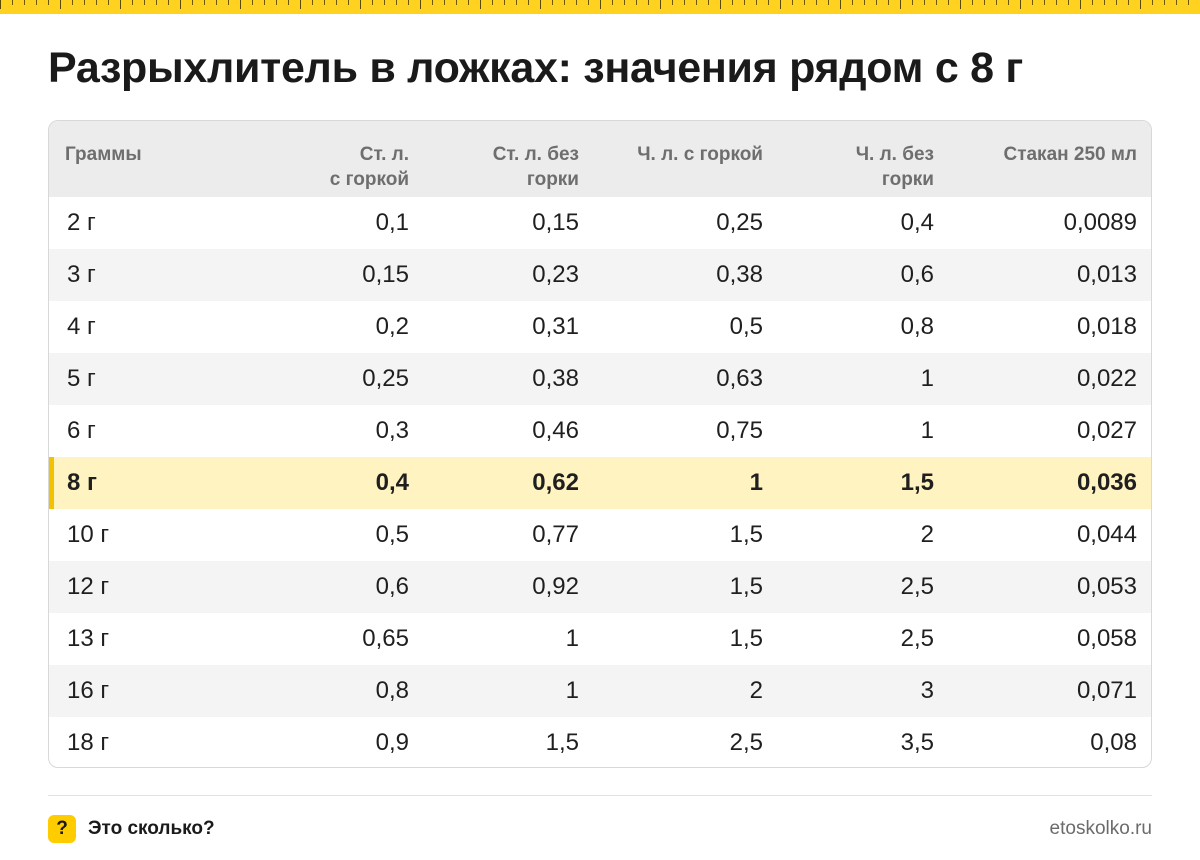 The image size is (1200, 860). I want to click on table-cell: 10 г, so click(88, 534).